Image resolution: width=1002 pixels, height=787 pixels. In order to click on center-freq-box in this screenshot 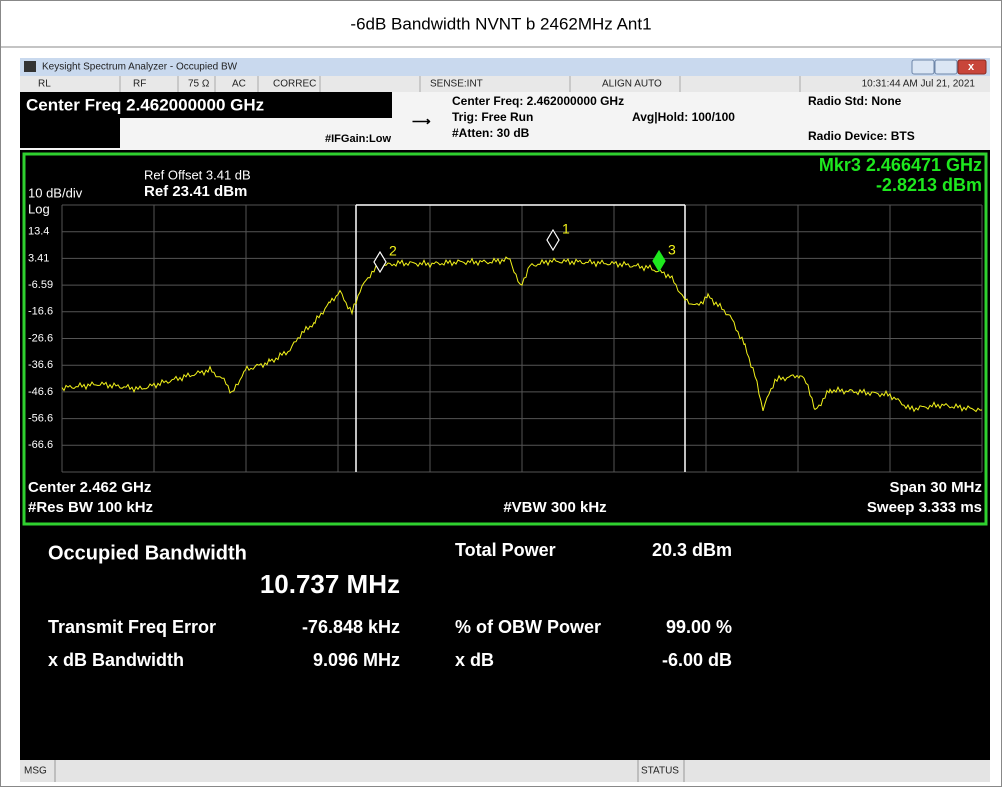, I will do `click(206, 105)`.